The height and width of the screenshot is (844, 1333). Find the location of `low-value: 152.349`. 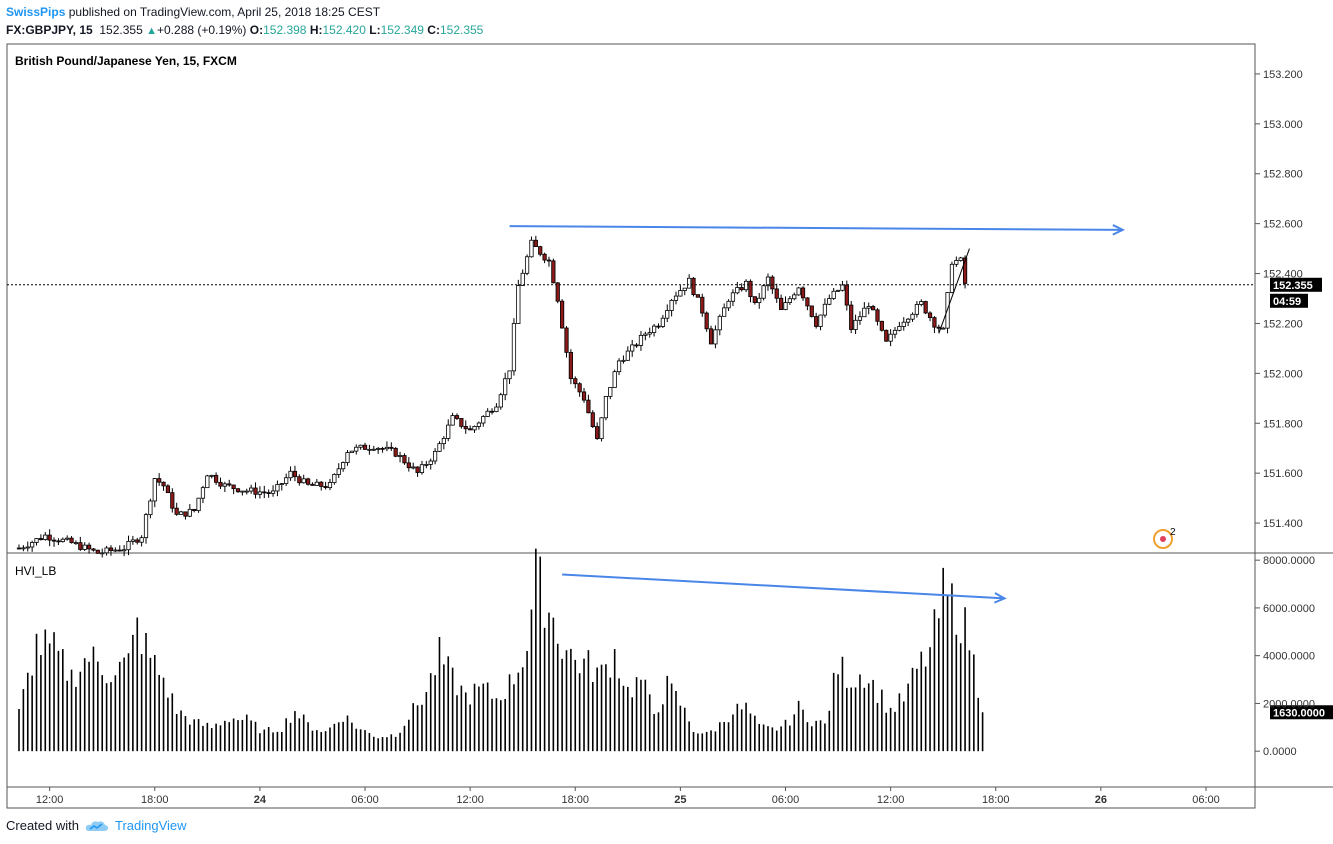

low-value: 152.349 is located at coordinates (402, 30).